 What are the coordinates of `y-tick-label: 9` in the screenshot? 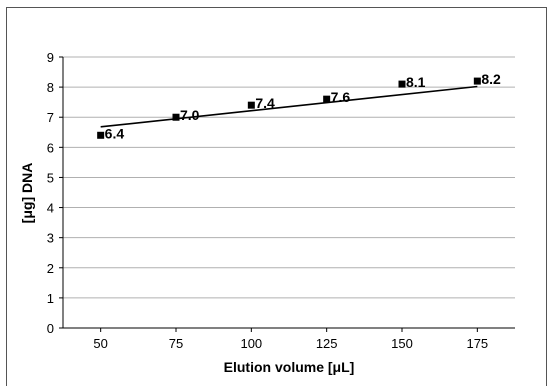 It's located at (50, 57).